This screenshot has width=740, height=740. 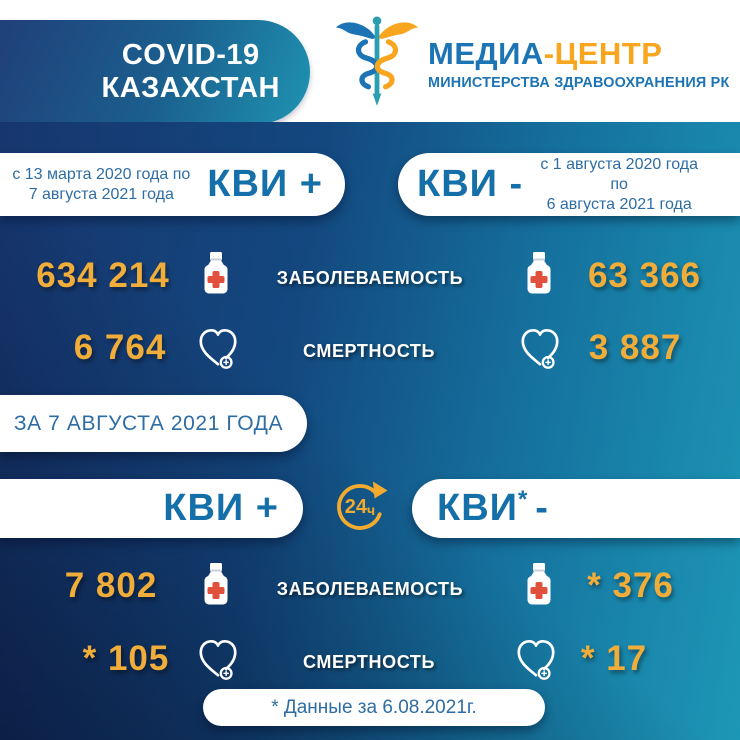 I want to click on footnote-text: * Данные за 6.08.2021г., so click(x=374, y=707).